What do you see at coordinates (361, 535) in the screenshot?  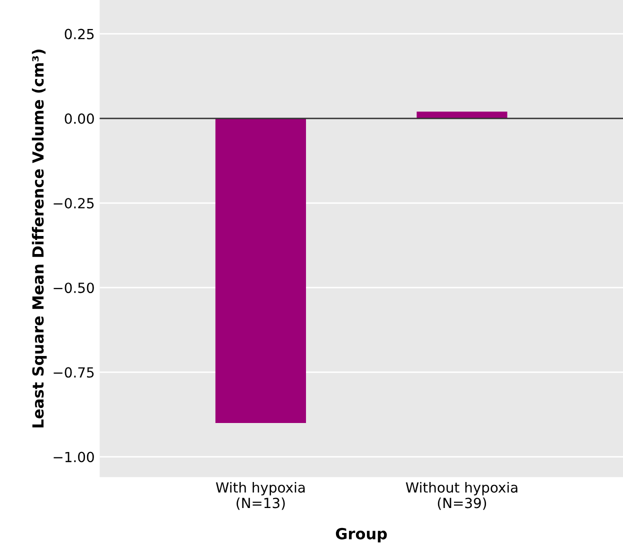 I see `x-axis-title: Group` at bounding box center [361, 535].